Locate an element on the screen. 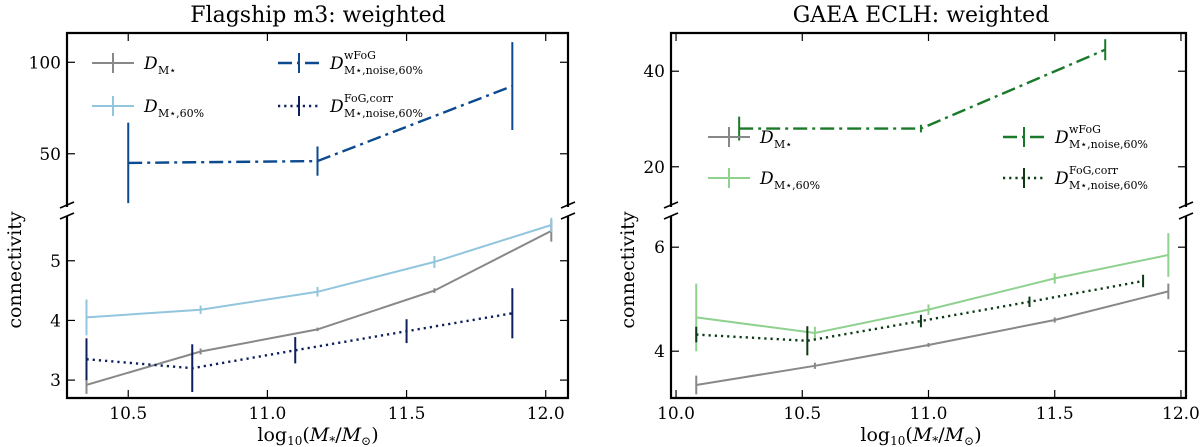 Image resolution: width=1200 pixels, height=447 pixels. upper-ytick-label: 100 is located at coordinates (45, 63).